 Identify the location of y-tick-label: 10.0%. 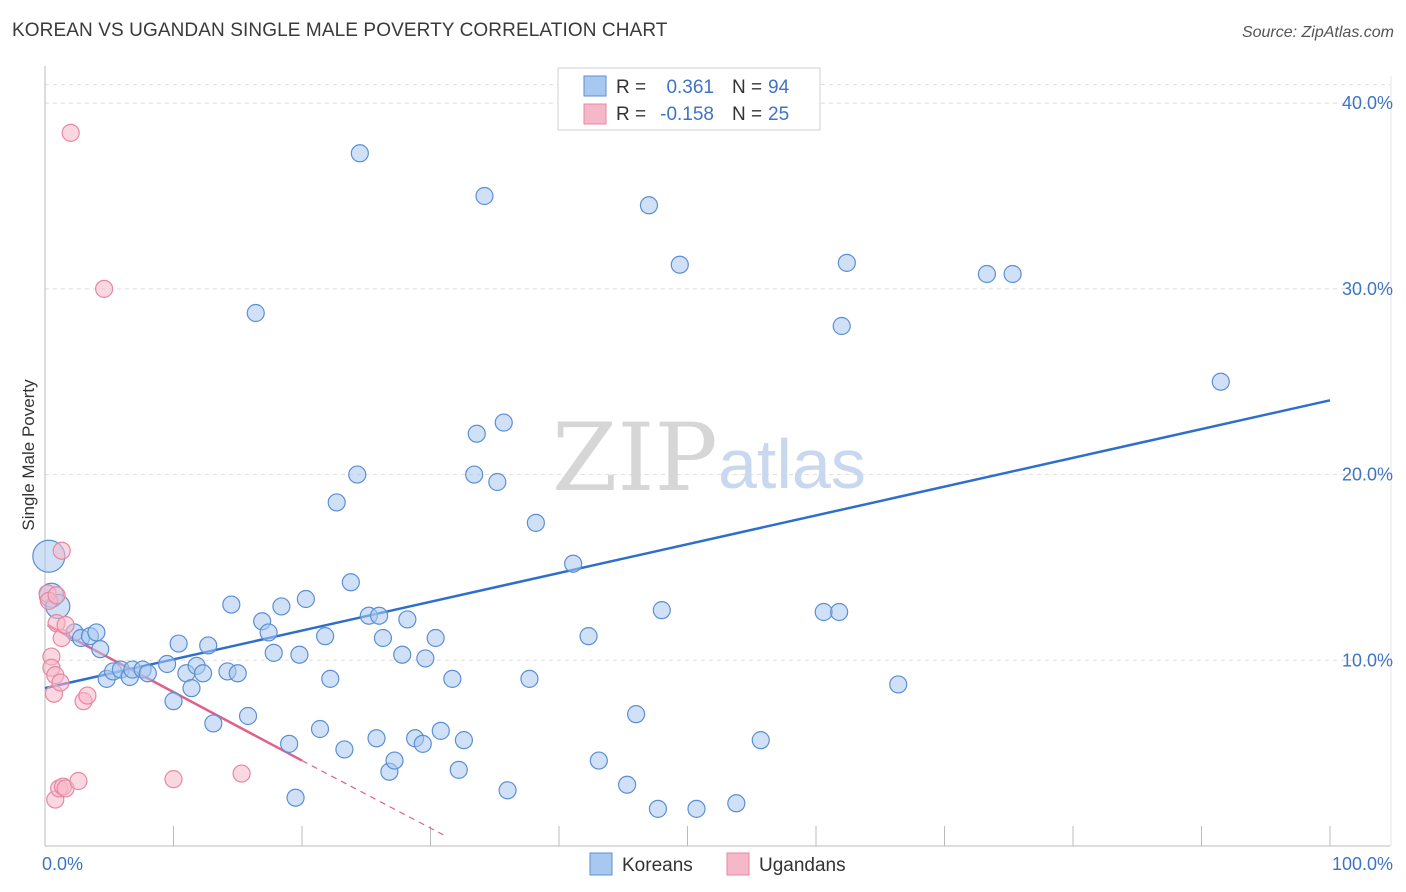
(1367, 660).